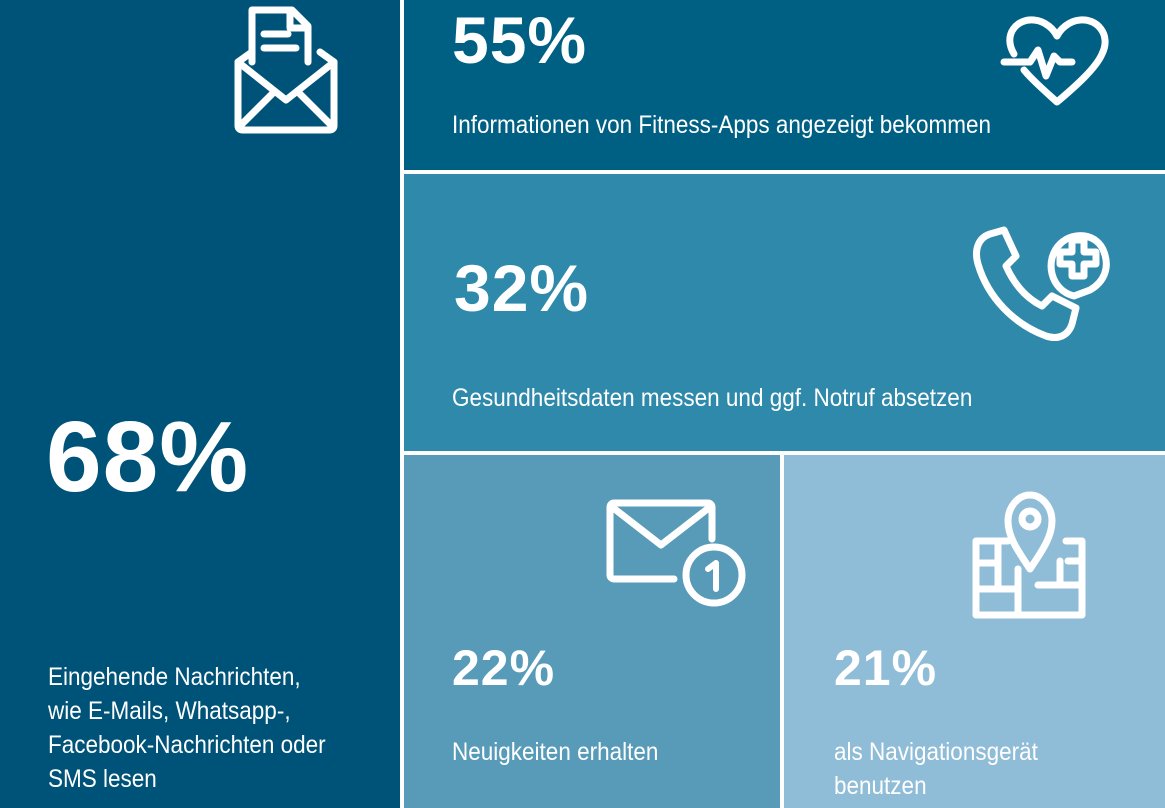  What do you see at coordinates (974, 631) in the screenshot?
I see `tile-navigation: 21% als Navigationsgerät benutzen` at bounding box center [974, 631].